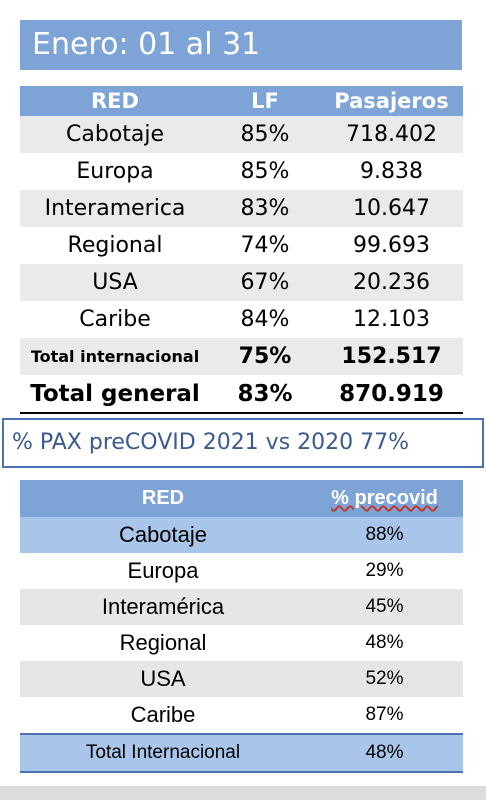 The height and width of the screenshot is (800, 486). What do you see at coordinates (391, 101) in the screenshot?
I see `column-header-pasajeros: Pasajeros` at bounding box center [391, 101].